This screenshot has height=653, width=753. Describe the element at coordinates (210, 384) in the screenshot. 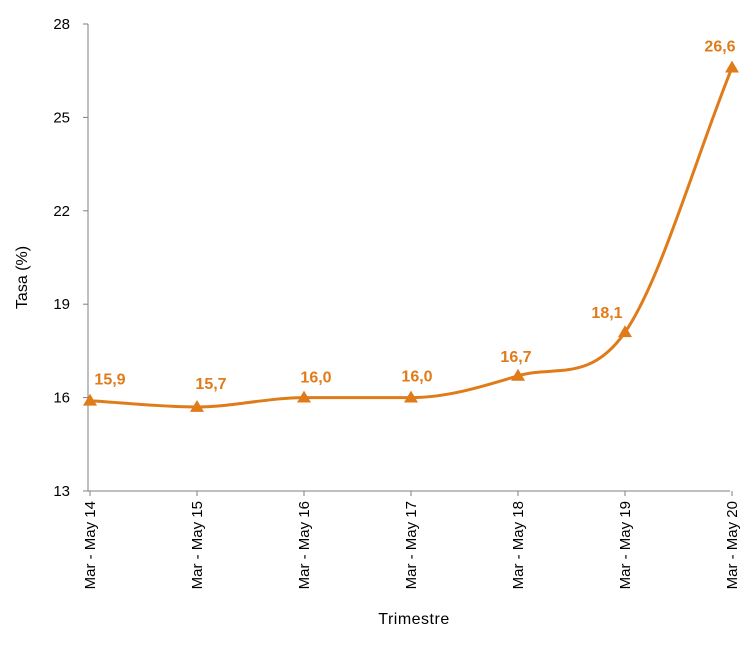

I see `data-label: 15,7` at that location.